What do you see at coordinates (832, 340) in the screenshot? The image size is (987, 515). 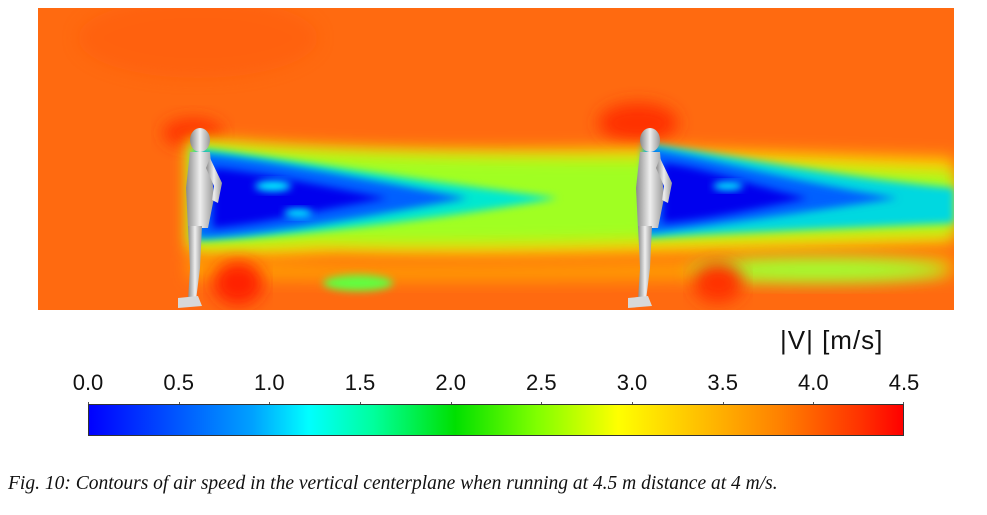 I see `colorbar-title: |V| [m/s]` at bounding box center [832, 340].